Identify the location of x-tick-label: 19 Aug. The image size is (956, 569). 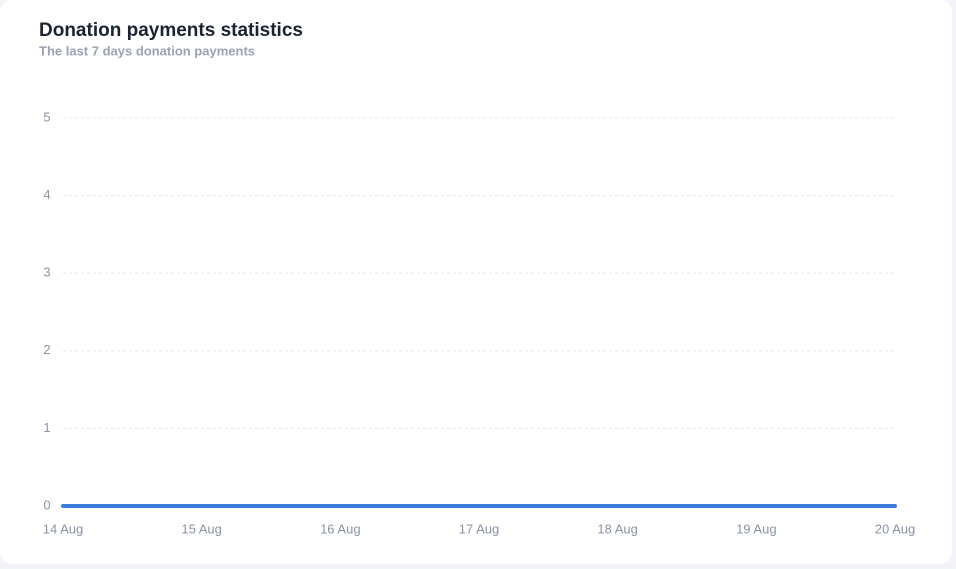
(756, 528).